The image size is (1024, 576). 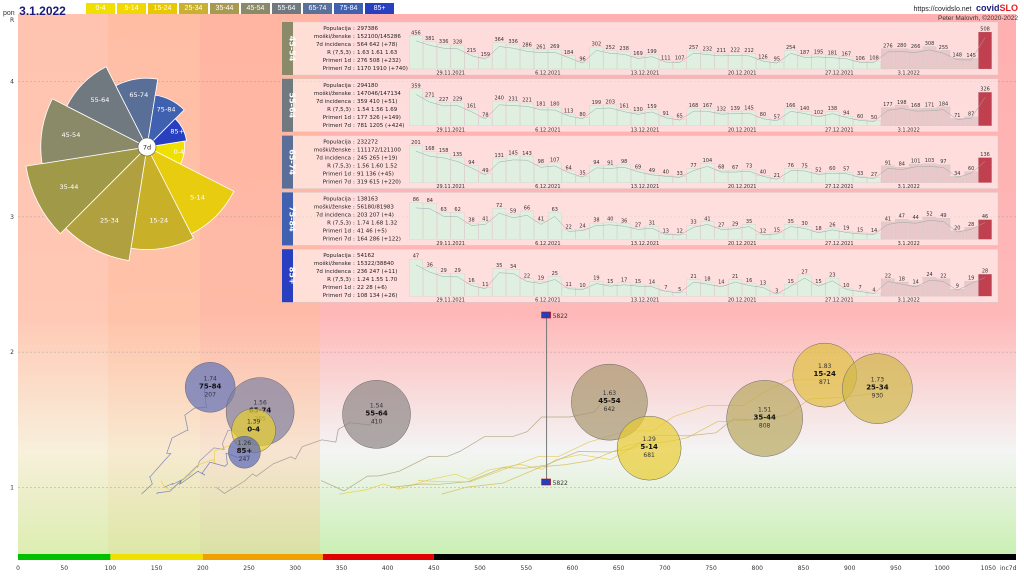 I want to click on panel-65-74-value-4: 91 136 (+45), so click(x=375, y=175).